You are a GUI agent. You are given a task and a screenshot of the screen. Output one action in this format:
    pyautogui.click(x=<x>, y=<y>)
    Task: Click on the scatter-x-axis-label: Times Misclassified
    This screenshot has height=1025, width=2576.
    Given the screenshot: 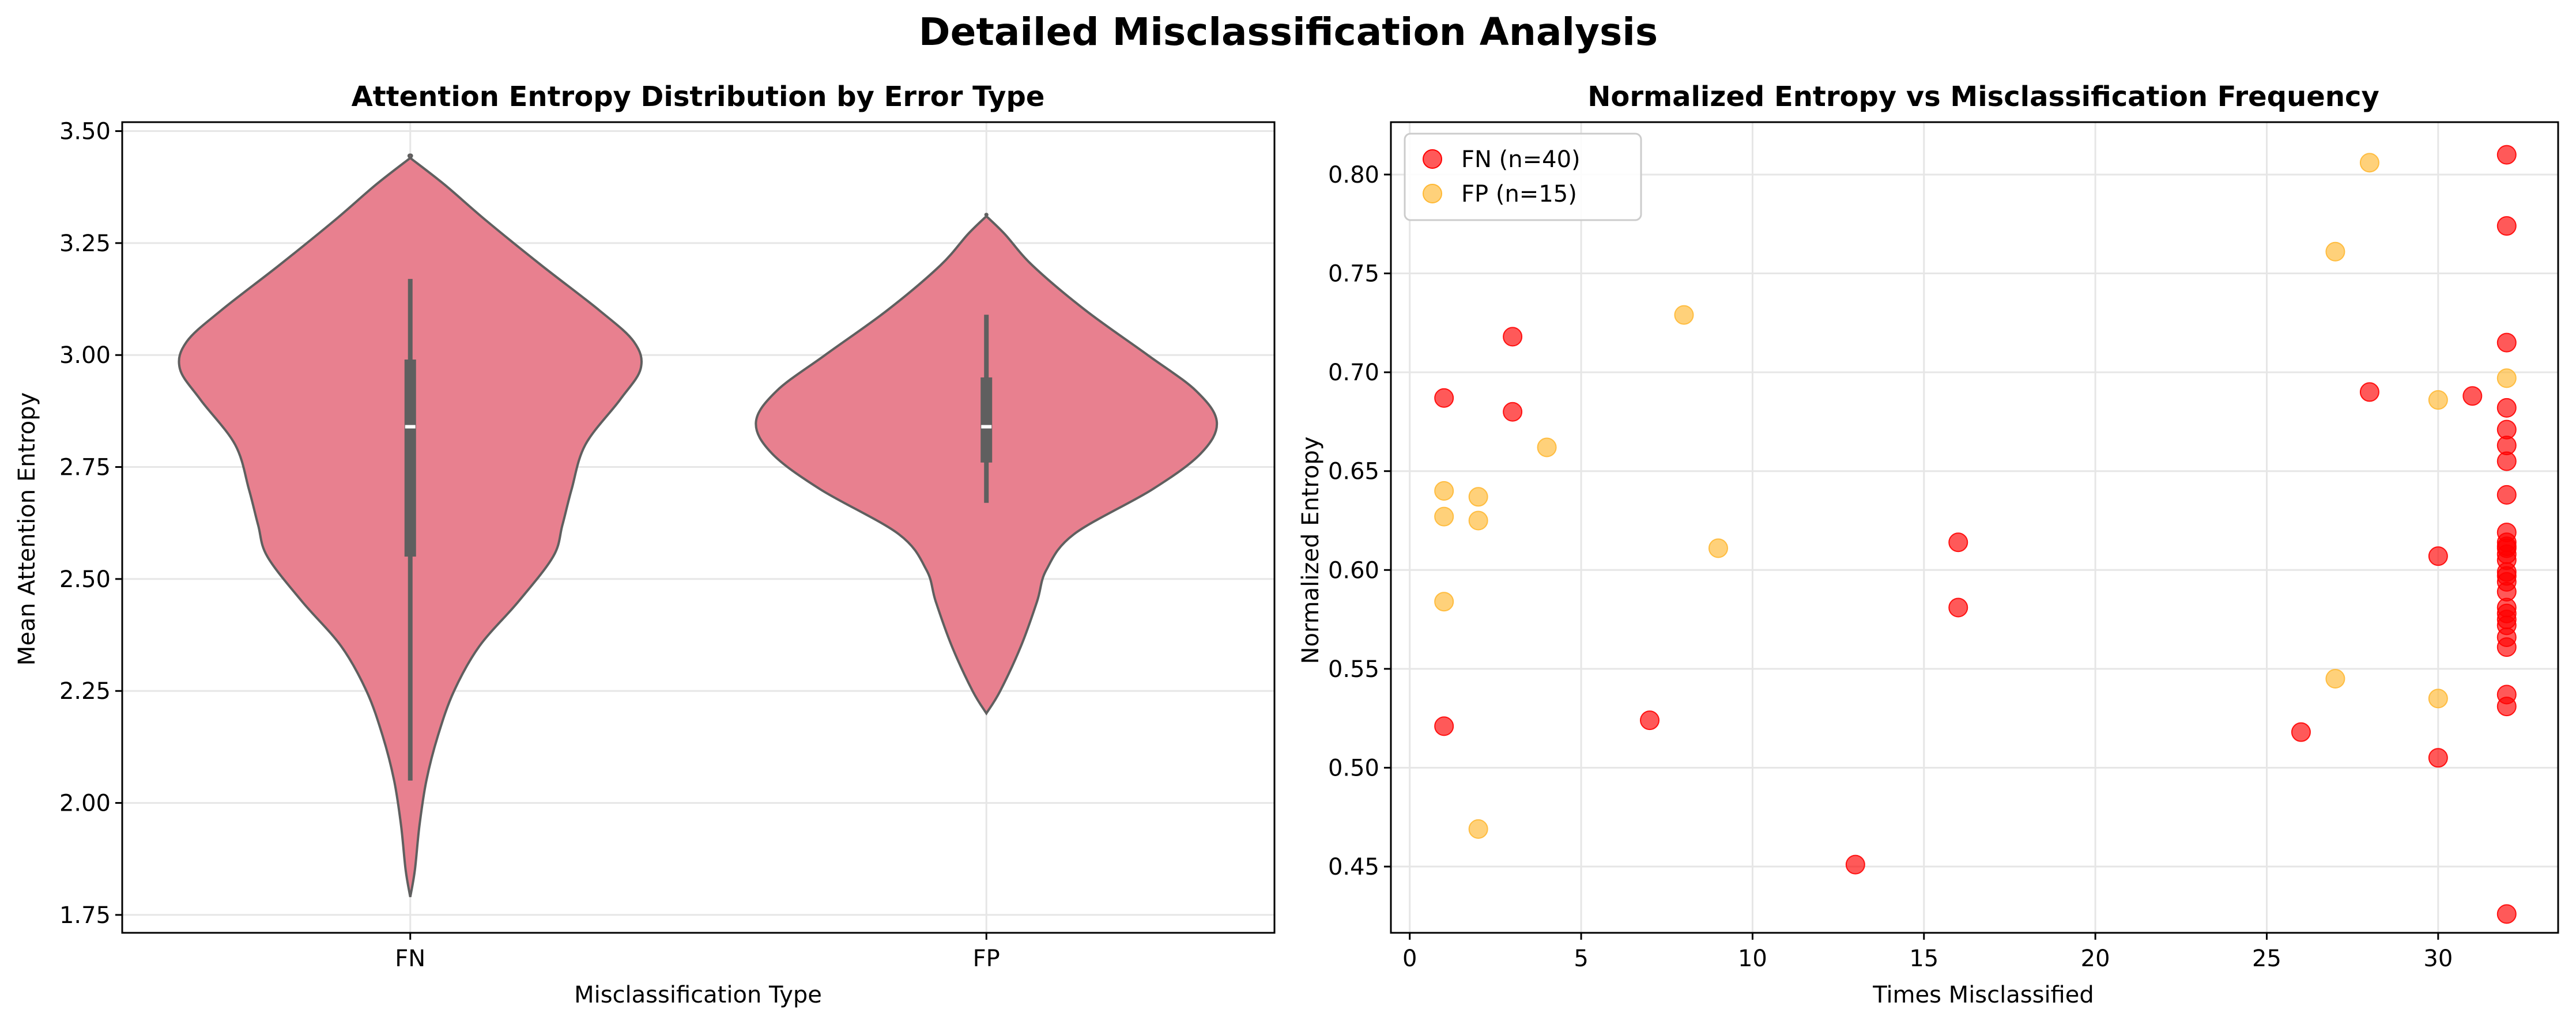 What is the action you would take?
    pyautogui.click(x=1983, y=995)
    